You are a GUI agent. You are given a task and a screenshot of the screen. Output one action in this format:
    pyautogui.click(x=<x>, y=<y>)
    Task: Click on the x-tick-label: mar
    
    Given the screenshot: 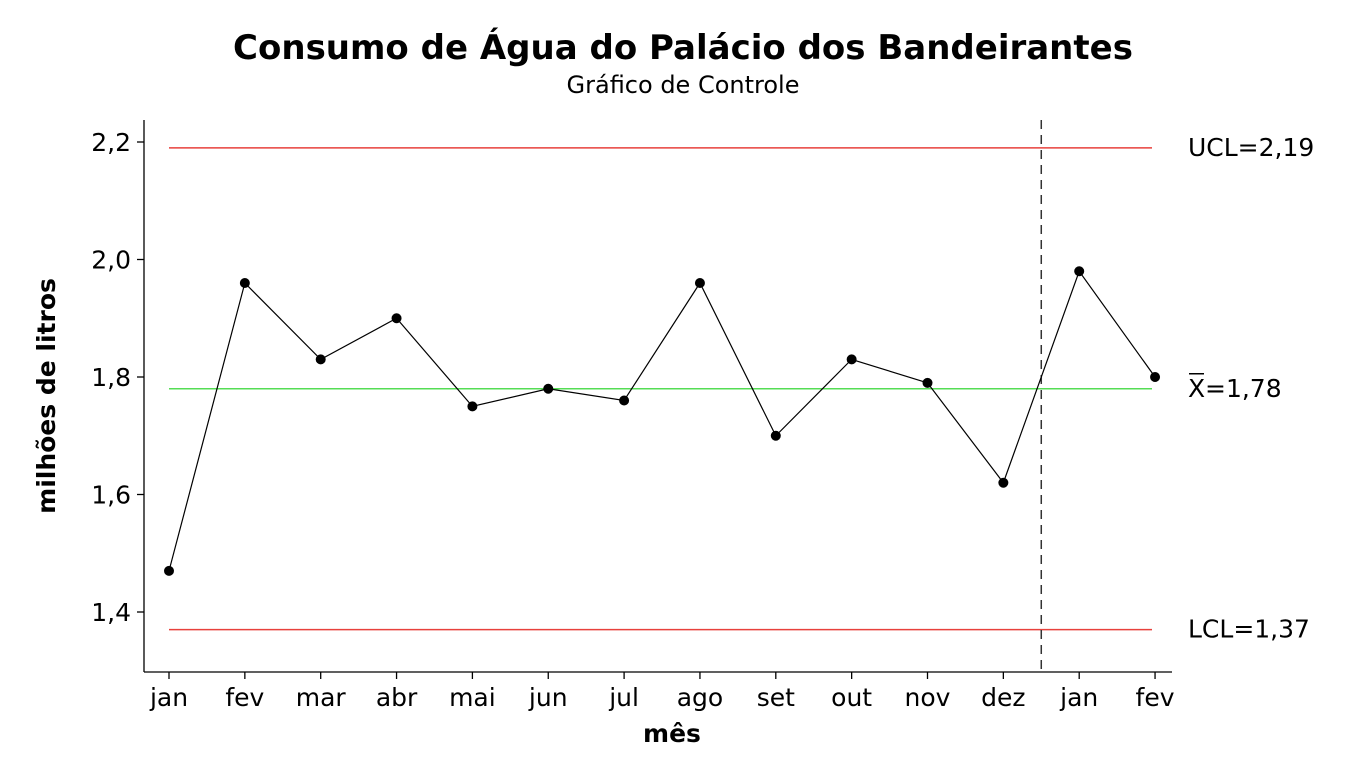 What is the action you would take?
    pyautogui.click(x=321, y=697)
    